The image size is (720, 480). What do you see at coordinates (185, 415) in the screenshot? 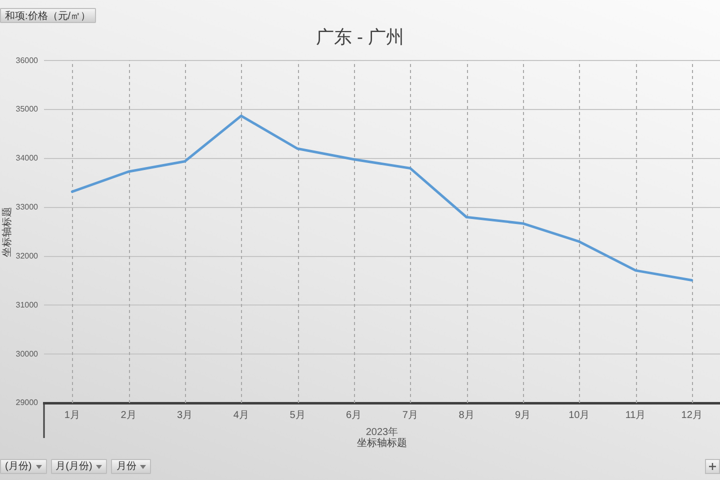
I see `x-tick-label: 3月` at bounding box center [185, 415].